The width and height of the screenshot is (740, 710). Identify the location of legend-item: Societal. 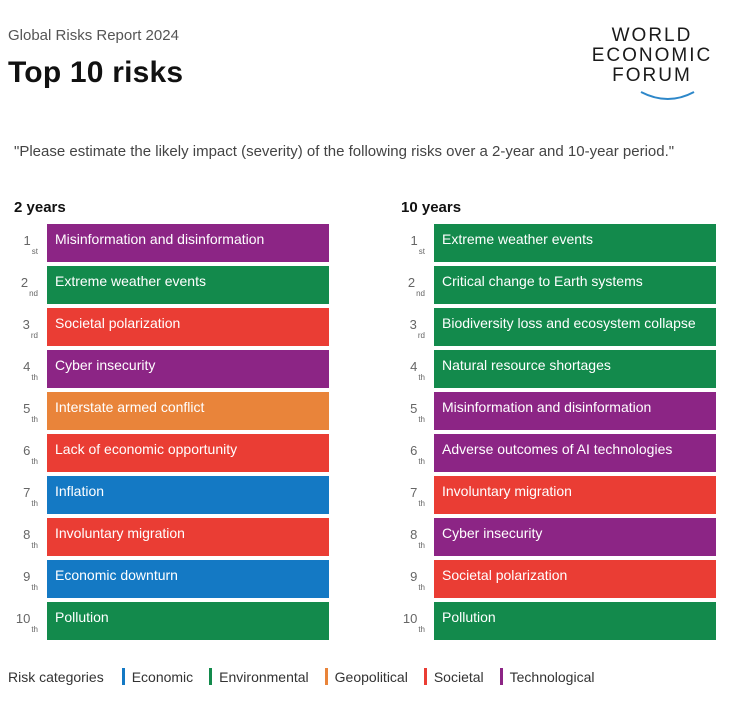
(453, 676).